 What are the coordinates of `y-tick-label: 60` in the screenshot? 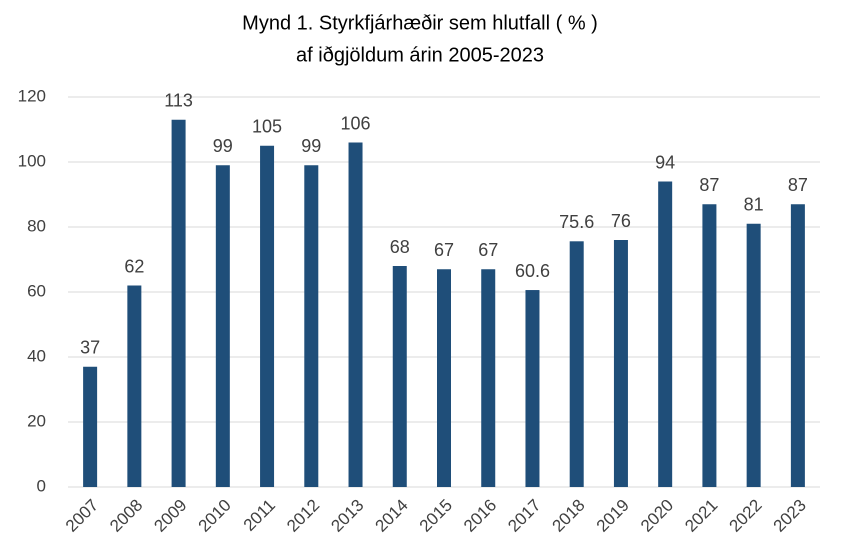 It's located at (36, 290).